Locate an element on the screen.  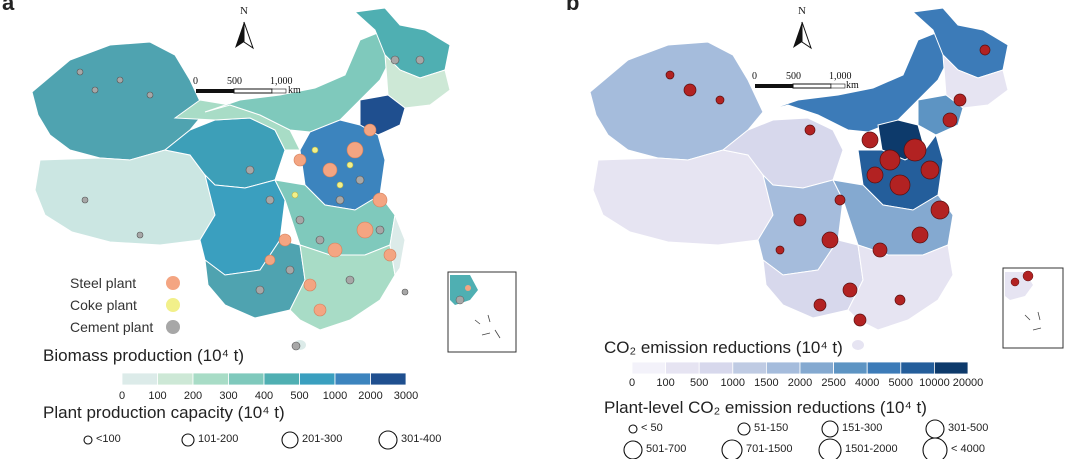
map-a-scale-bar is located at coordinates (241, 91).